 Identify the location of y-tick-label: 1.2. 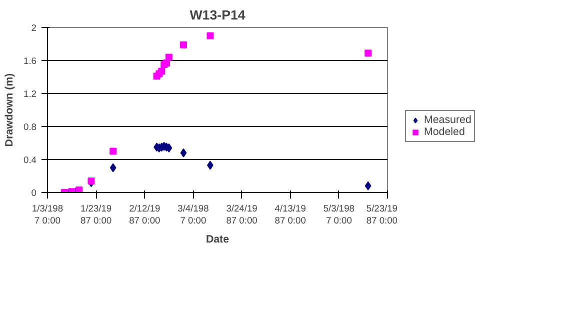
(30, 94).